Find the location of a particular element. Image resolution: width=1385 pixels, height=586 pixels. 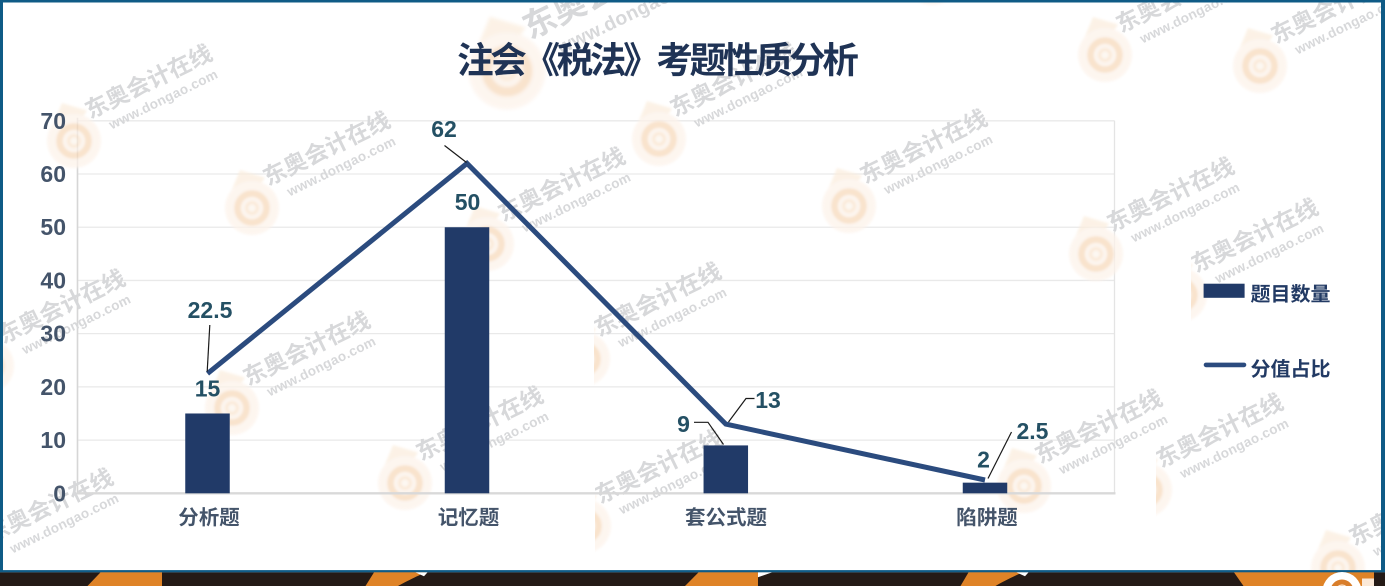

svg-text: 30 is located at coordinates (53, 334).